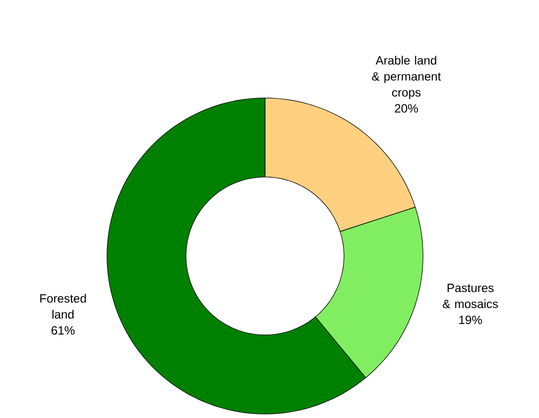 Image resolution: width=539 pixels, height=418 pixels. I want to click on data-label: 61%, so click(63, 330).